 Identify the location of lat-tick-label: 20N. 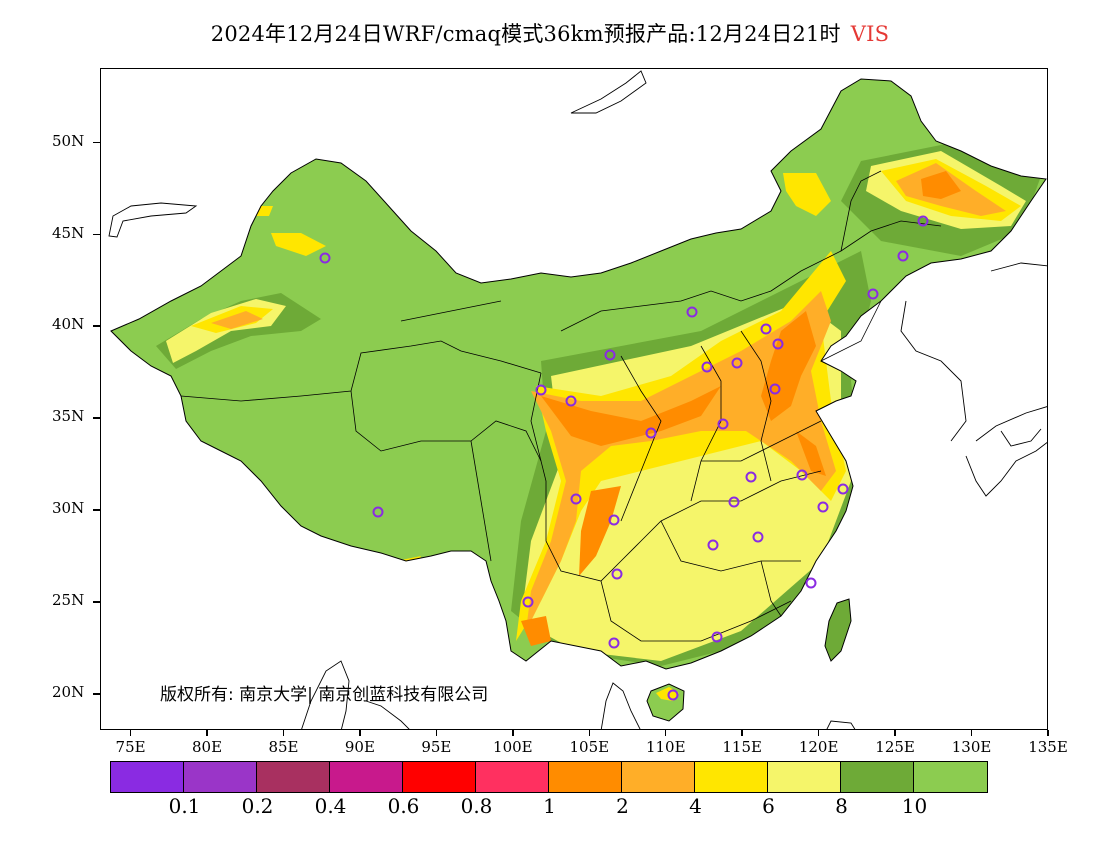
(68, 692).